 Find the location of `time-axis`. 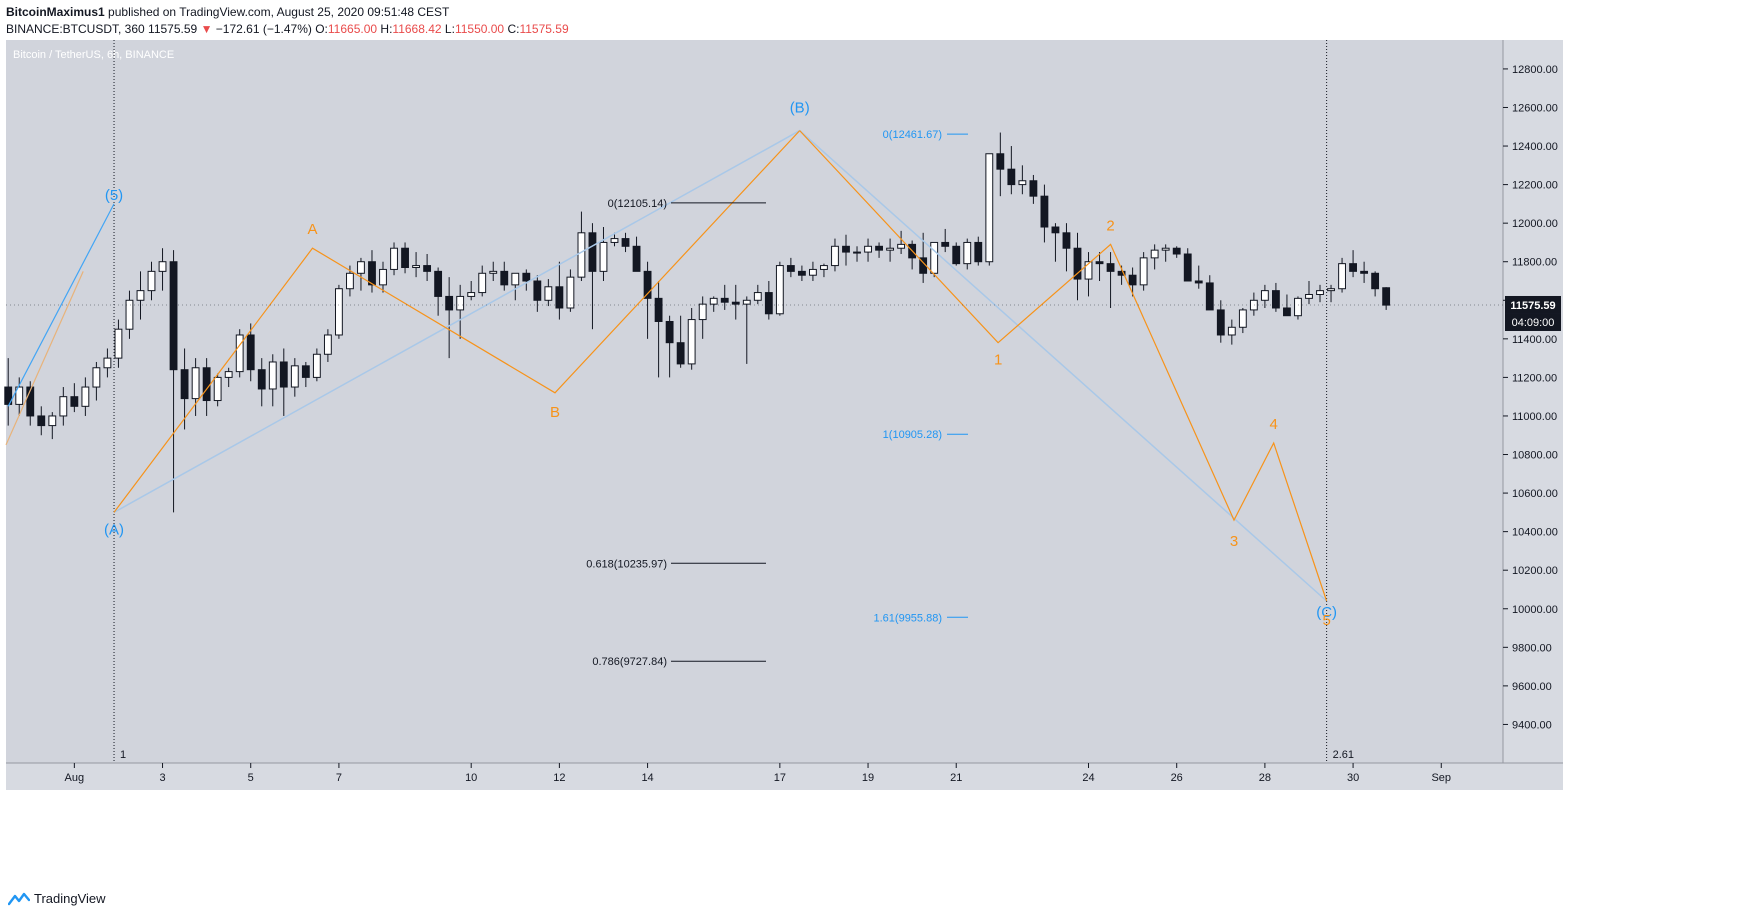

time-axis is located at coordinates (784, 776).